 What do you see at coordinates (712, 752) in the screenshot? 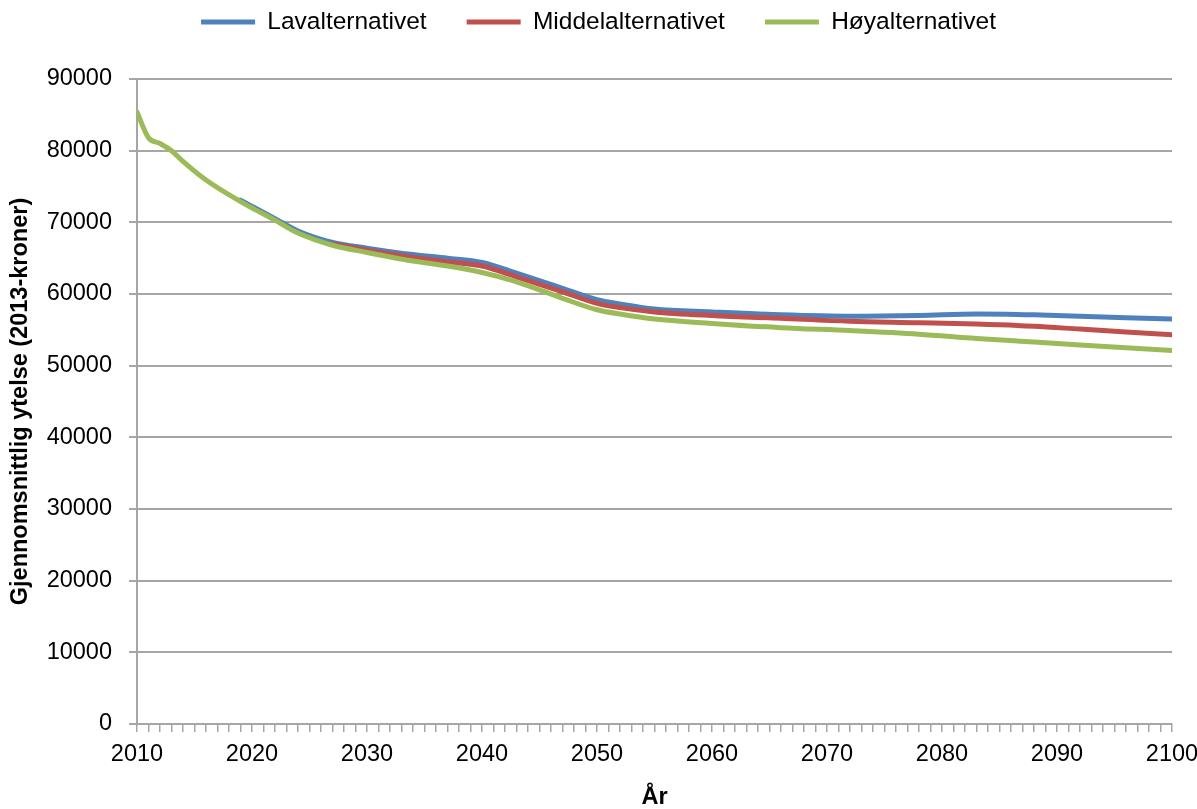
I see `x-tick-label: 2060` at bounding box center [712, 752].